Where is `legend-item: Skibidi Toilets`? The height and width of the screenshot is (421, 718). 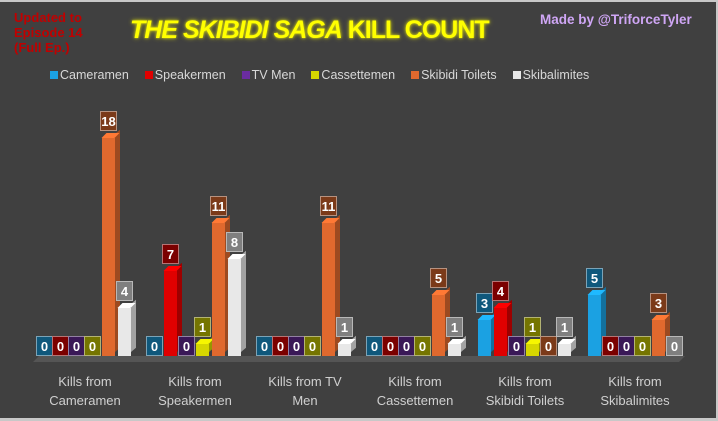 legend-item: Skibidi Toilets is located at coordinates (454, 75).